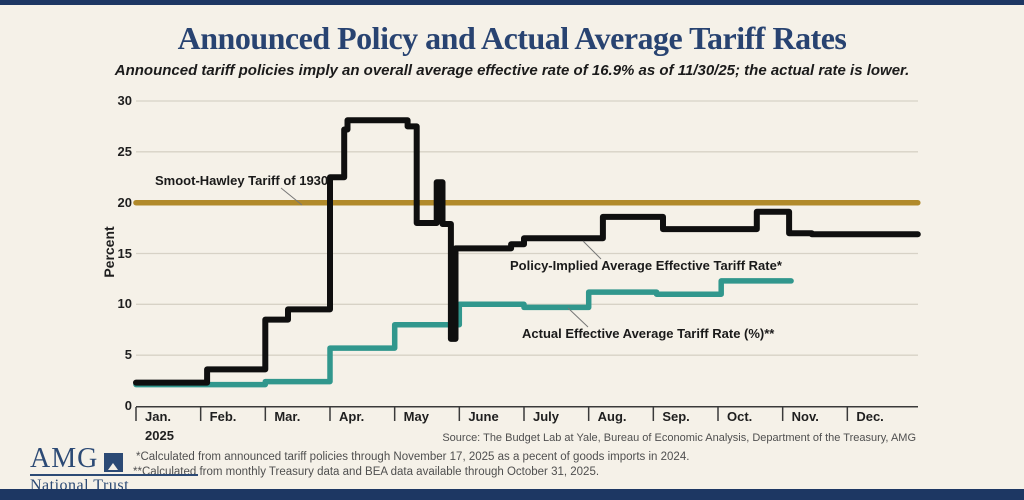  What do you see at coordinates (546, 416) in the screenshot?
I see `x-tick-label-July: July` at bounding box center [546, 416].